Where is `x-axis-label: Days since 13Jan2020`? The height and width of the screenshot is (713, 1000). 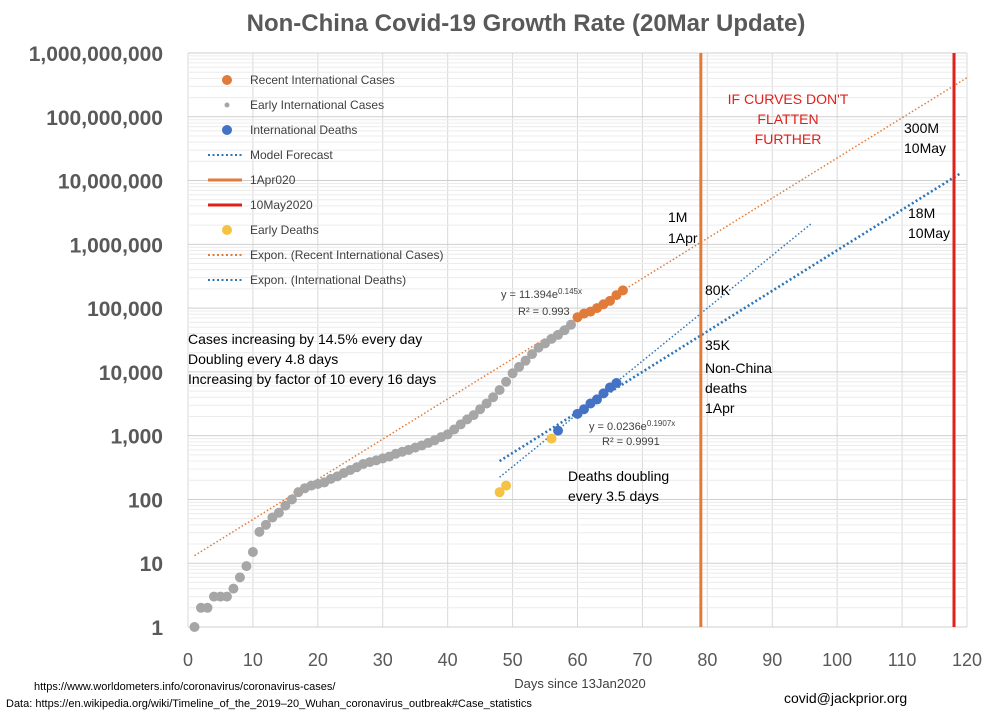
x-axis-label: Days since 13Jan2020 is located at coordinates (580, 683).